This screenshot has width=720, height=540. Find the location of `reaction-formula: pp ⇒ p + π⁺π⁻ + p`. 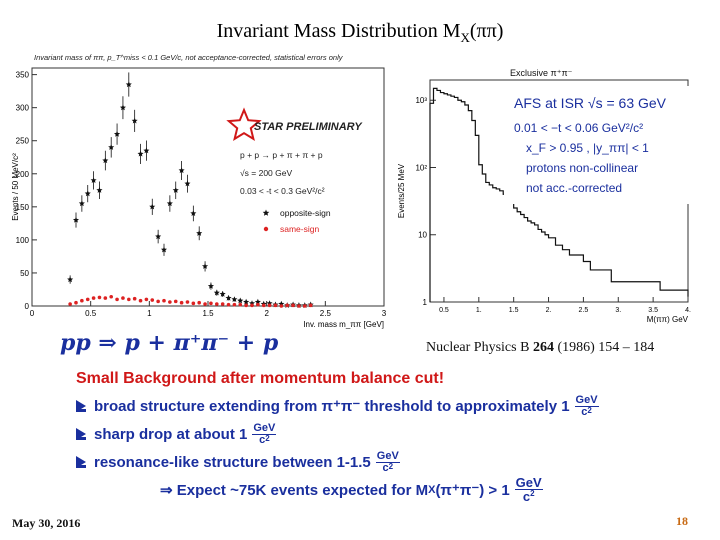

reaction-formula: pp ⇒ p + π⁺π⁻ + p is located at coordinates (169, 343).